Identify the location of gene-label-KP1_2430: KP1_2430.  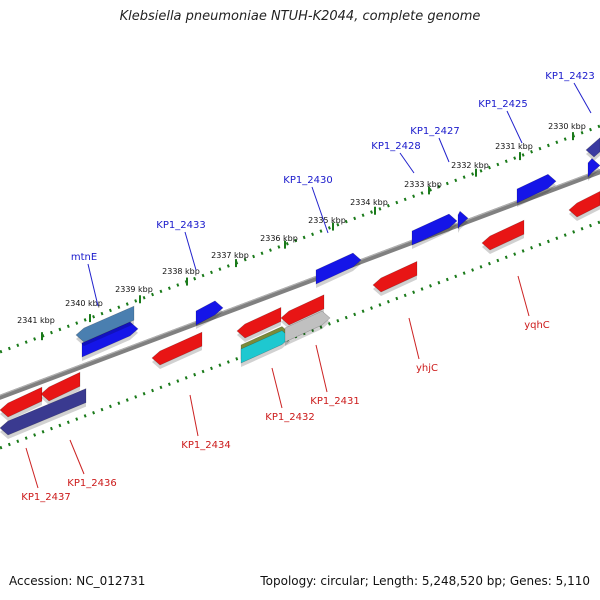
(307, 180).